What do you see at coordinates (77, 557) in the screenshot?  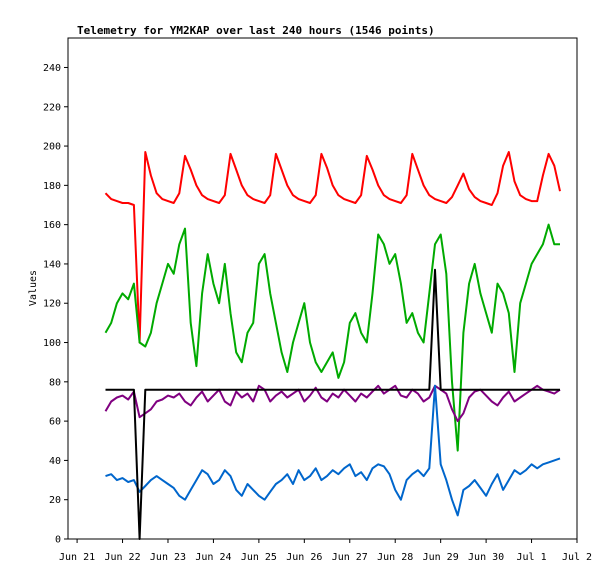 I see `x-tick-label: Jun 21` at bounding box center [77, 557].